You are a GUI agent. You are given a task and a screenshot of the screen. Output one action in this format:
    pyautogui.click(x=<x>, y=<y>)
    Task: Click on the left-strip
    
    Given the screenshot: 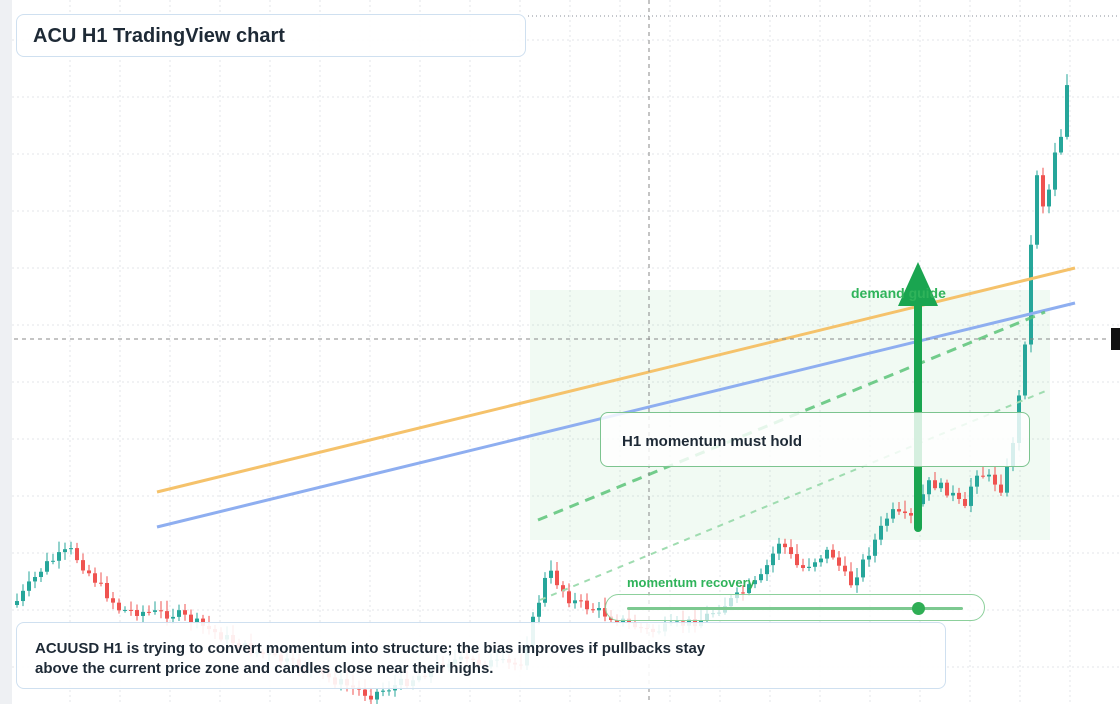 What is the action you would take?
    pyautogui.click(x=6, y=352)
    